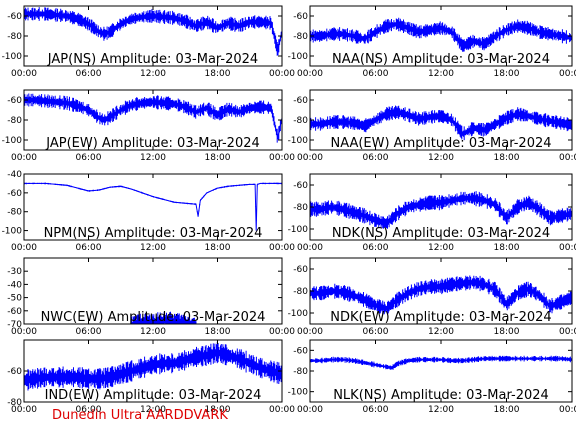  Describe the element at coordinates (153, 395) in the screenshot. I see `panel-title: IND(EW) Amplitude: 03-Mar-2024` at that location.